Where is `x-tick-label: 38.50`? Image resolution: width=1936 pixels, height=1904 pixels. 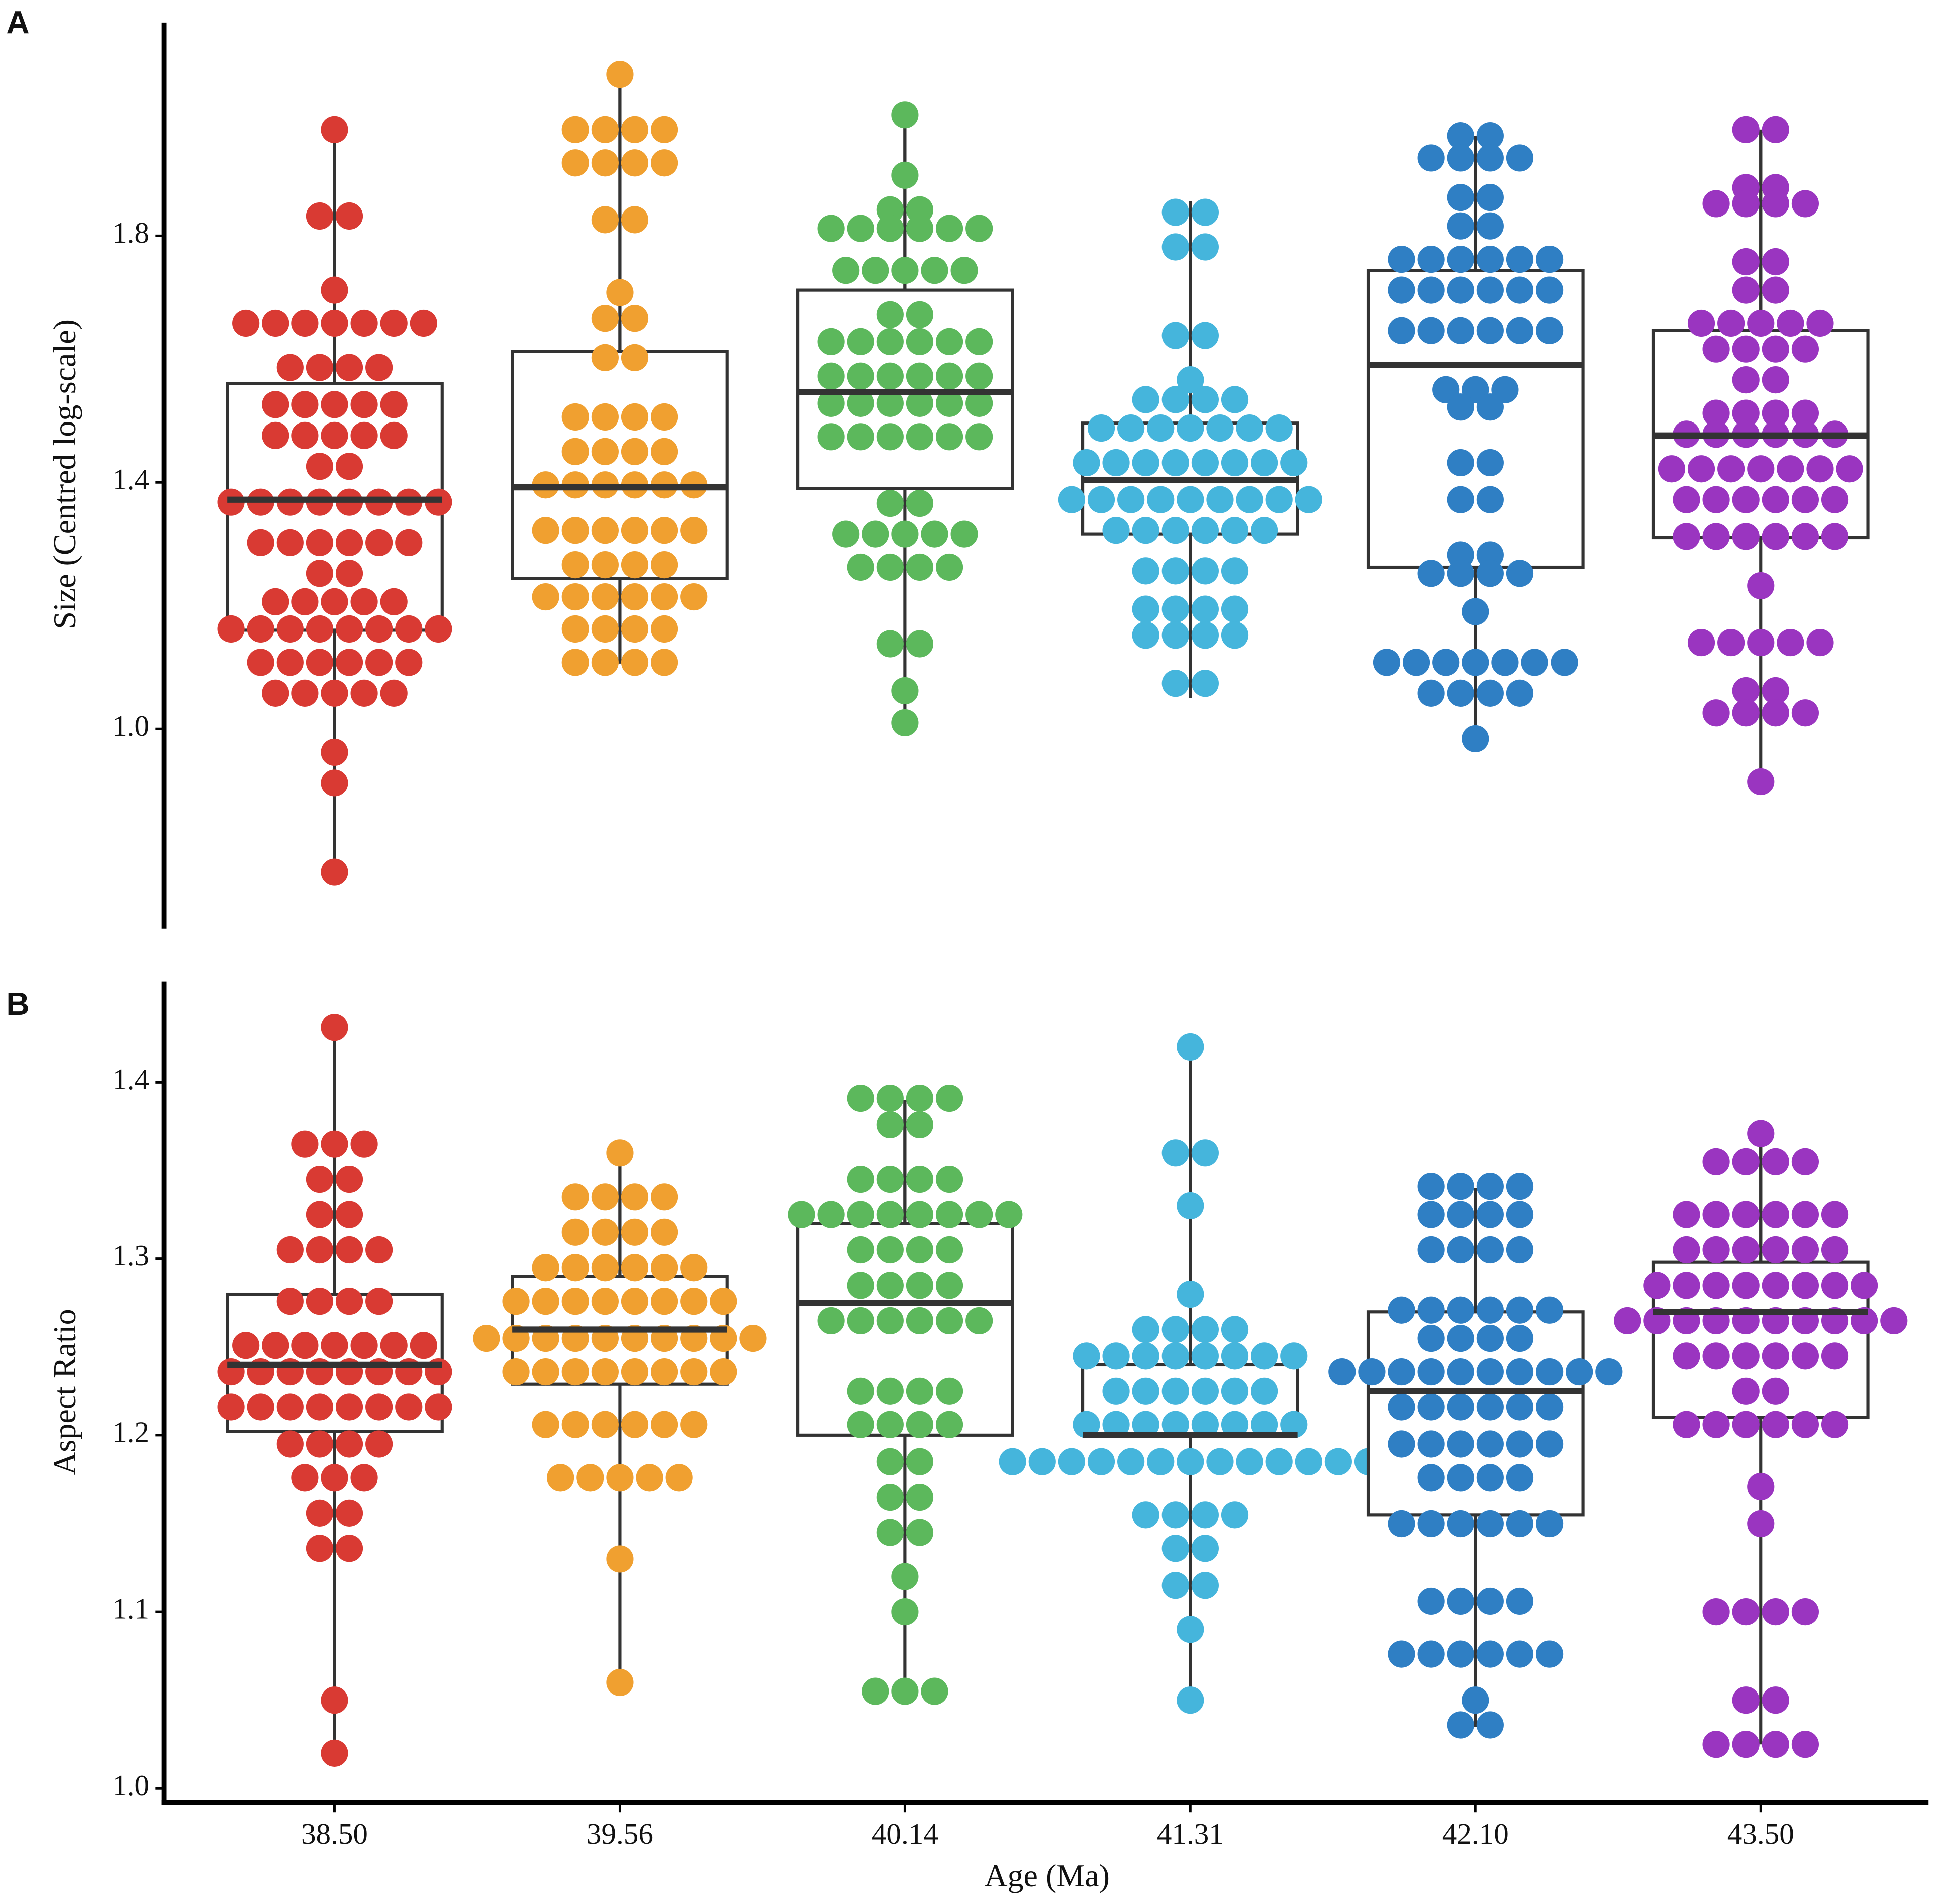
x-tick-label: 38.50 is located at coordinates (334, 1834).